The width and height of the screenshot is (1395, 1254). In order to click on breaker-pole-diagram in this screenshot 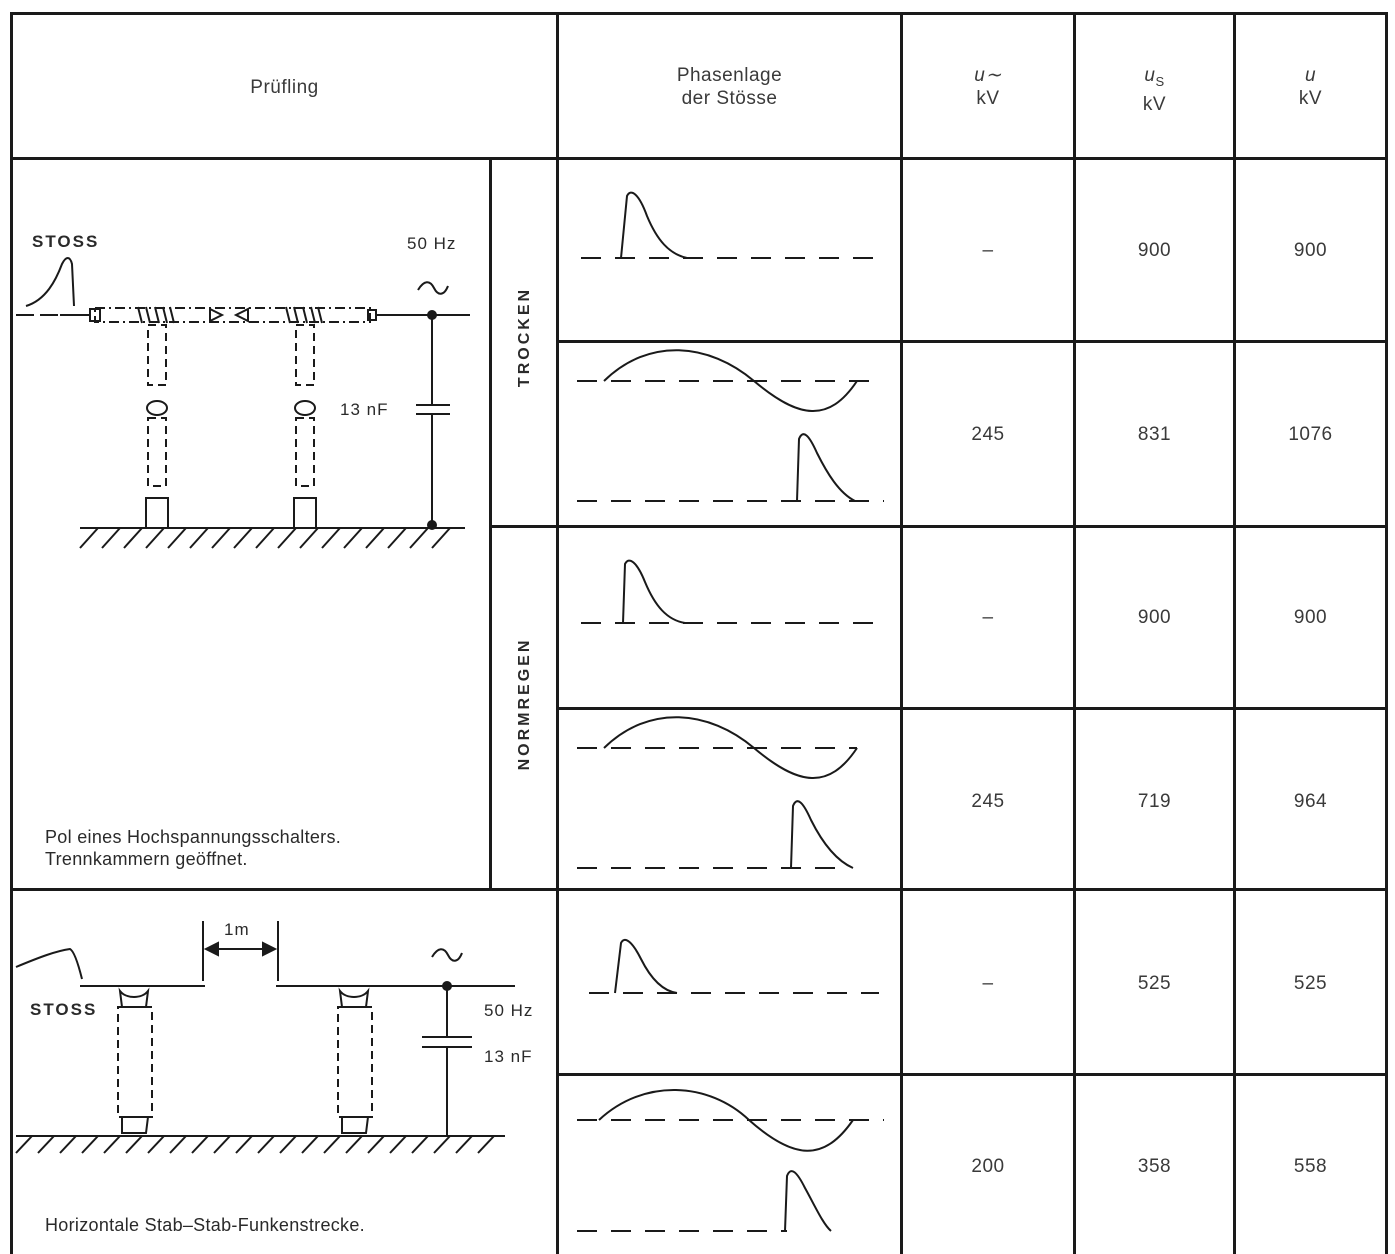, I will do `click(243, 403)`.